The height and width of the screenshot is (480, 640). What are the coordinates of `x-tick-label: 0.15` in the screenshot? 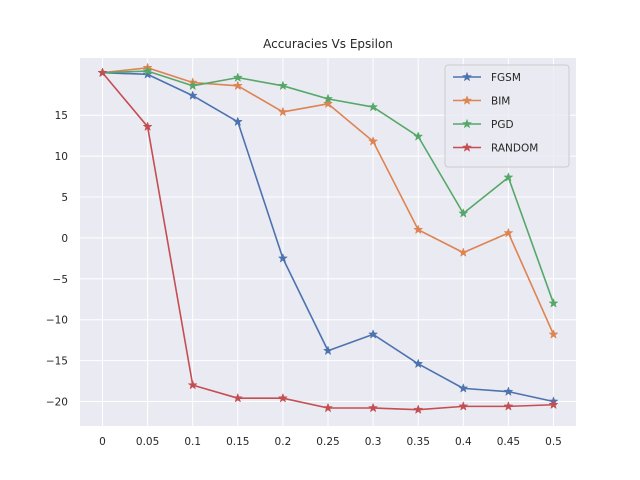 It's located at (237, 442).